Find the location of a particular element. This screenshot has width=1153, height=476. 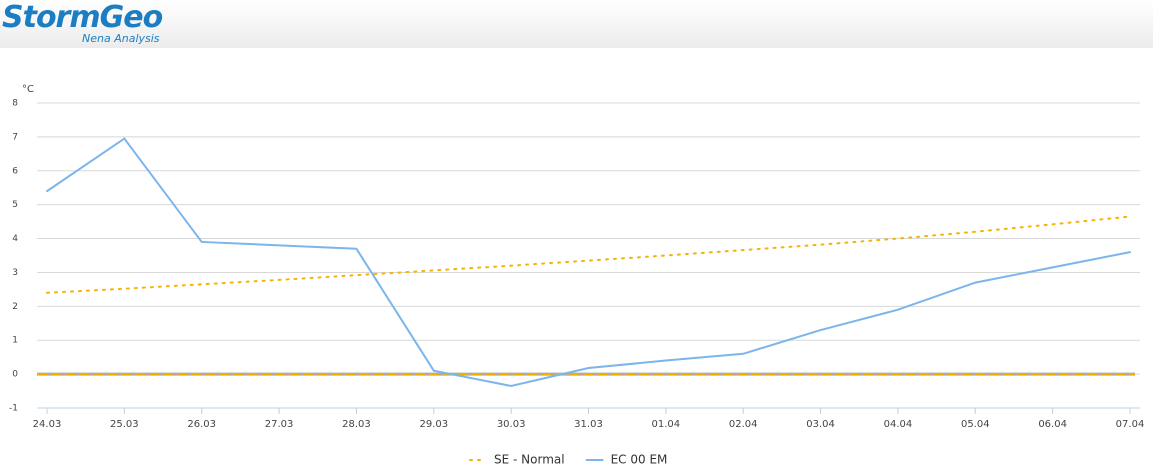

y-tick-label: 6 is located at coordinates (15, 171).